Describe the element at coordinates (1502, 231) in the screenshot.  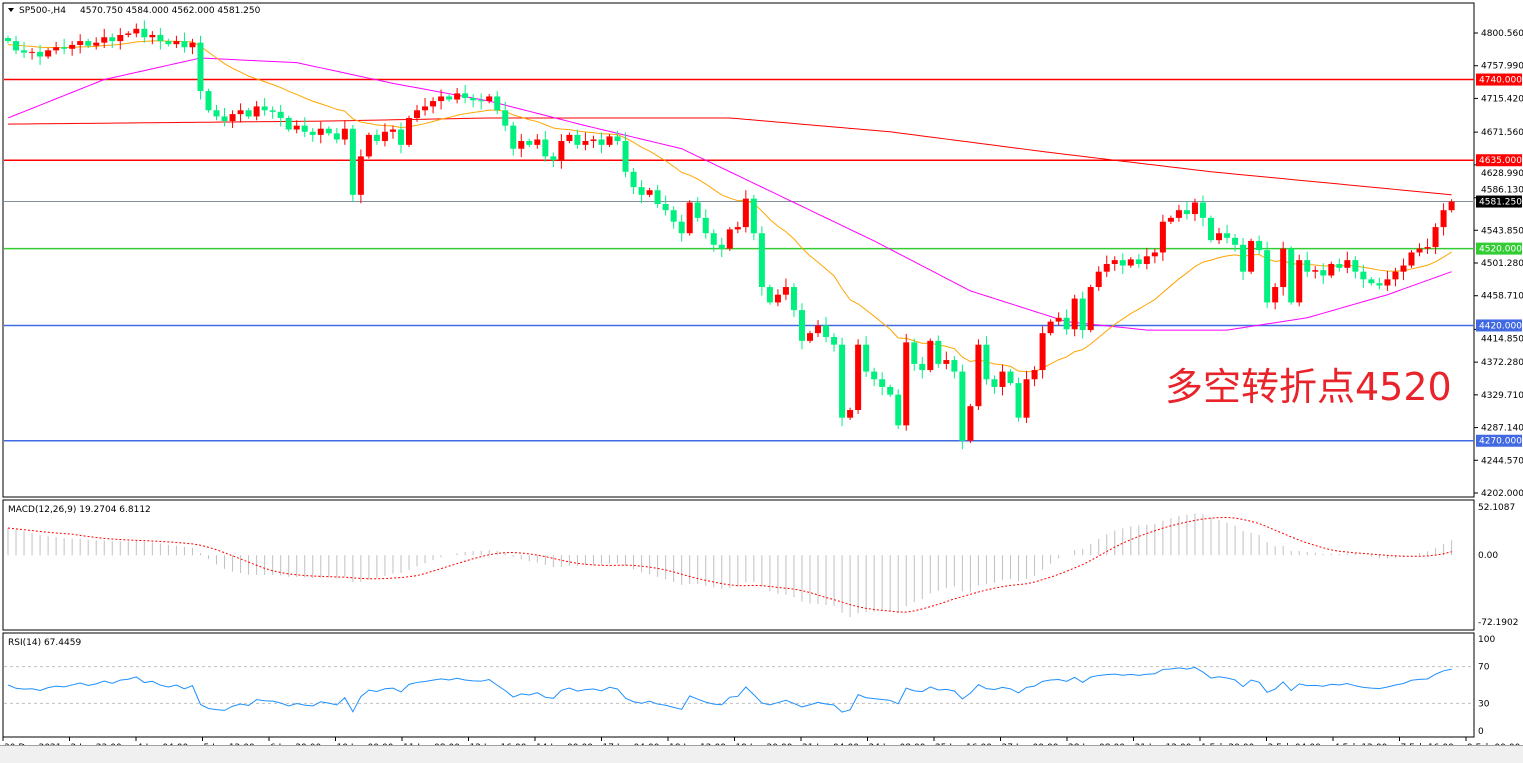
I see `y-tick-label: 4543.850` at that location.